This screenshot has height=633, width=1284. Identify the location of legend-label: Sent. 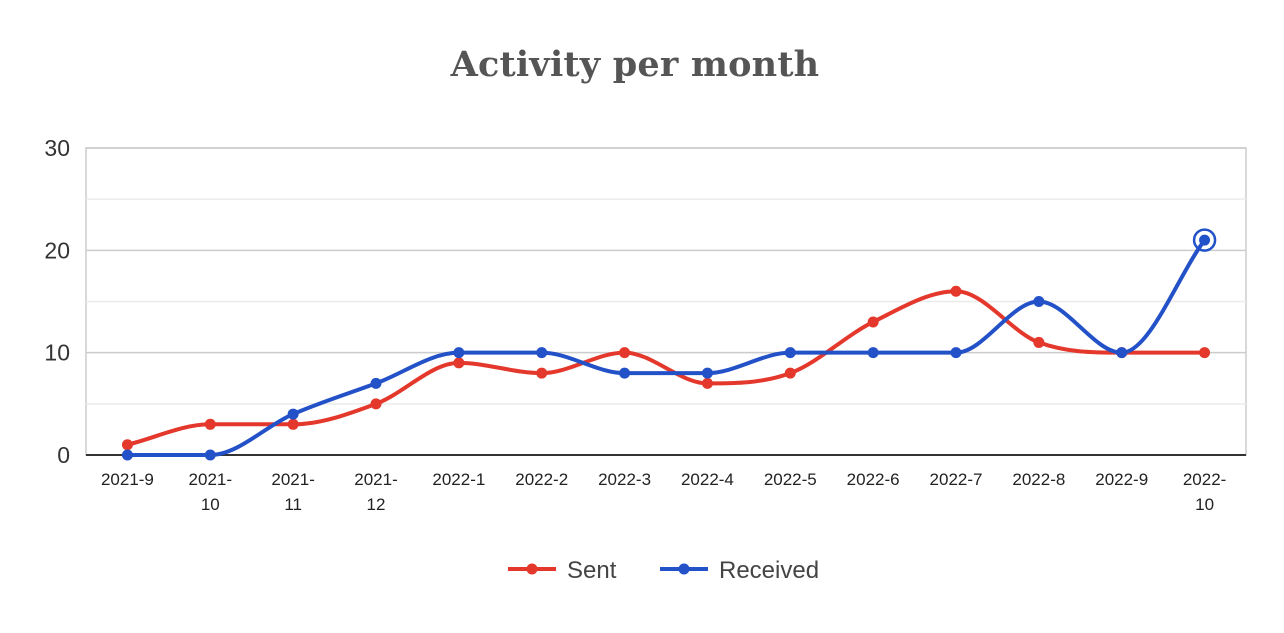
(592, 570).